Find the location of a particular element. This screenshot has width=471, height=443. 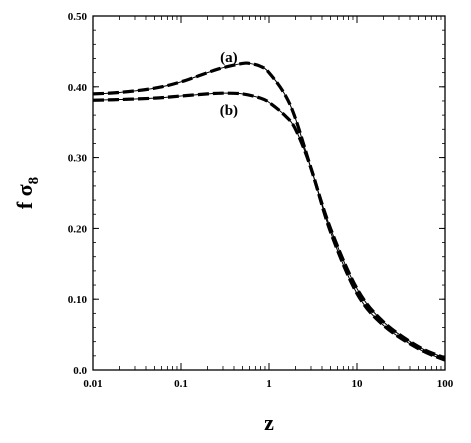

annotation-b: (b) is located at coordinates (229, 111).